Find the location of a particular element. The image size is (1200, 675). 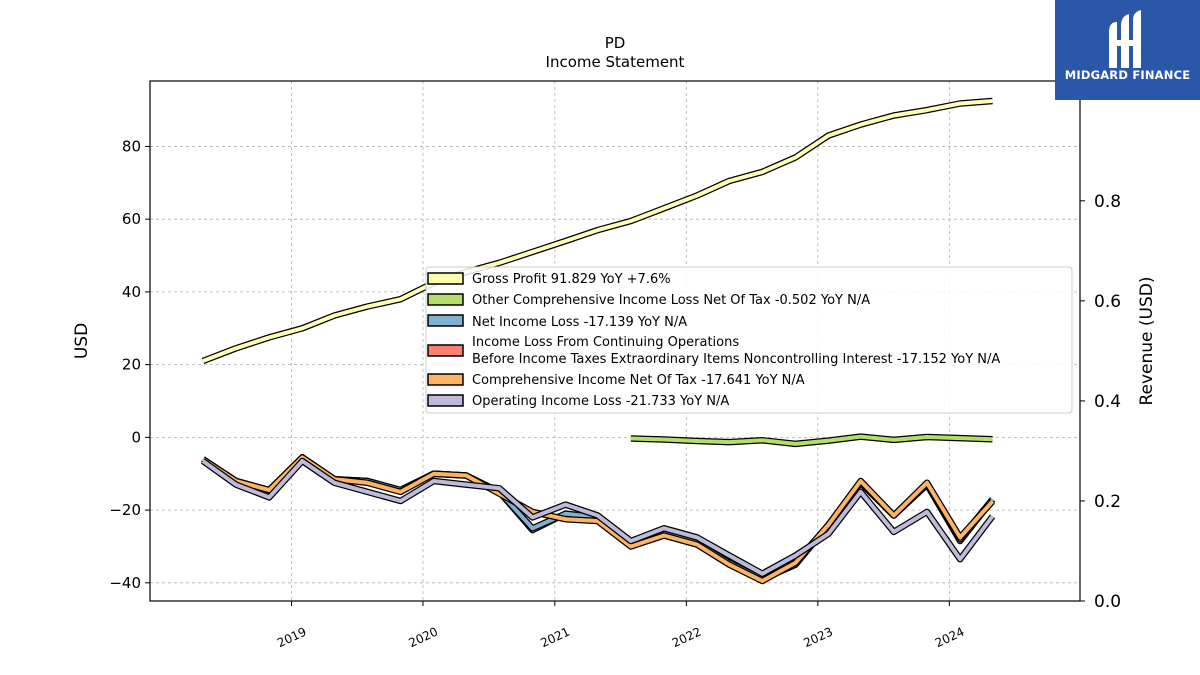

y-axis-right: 0.8 0.6 0.4 0.2 0.0 is located at coordinates (1100, 402).